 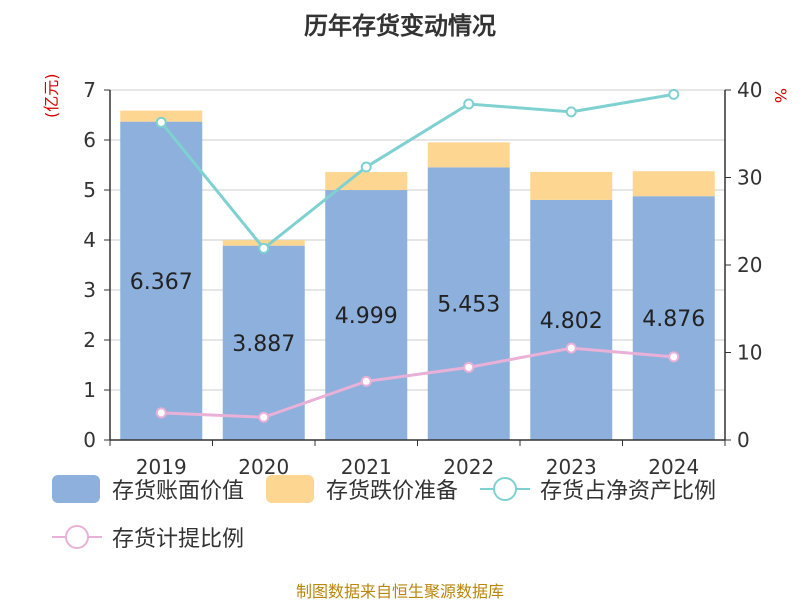 I want to click on legend: 存货账面价值 存货跌价准备 存货占净资产比例 存货计提比例, so click(x=422, y=522).